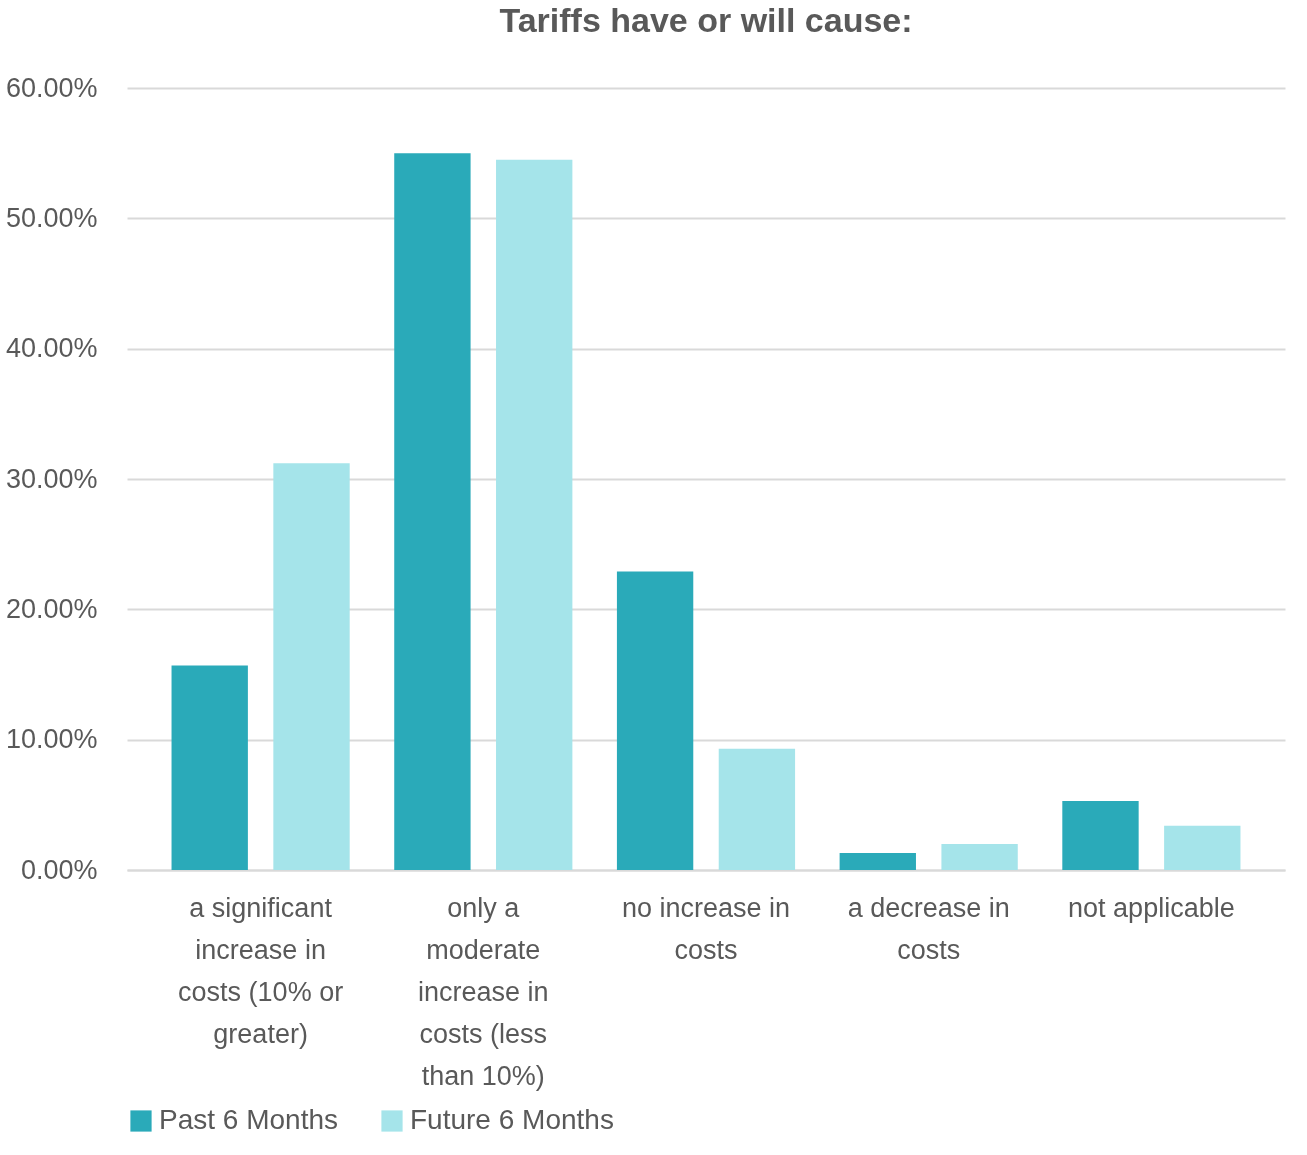 The width and height of the screenshot is (1307, 1155). What do you see at coordinates (51, 478) in the screenshot?
I see `y-tick-label: 30.00%` at bounding box center [51, 478].